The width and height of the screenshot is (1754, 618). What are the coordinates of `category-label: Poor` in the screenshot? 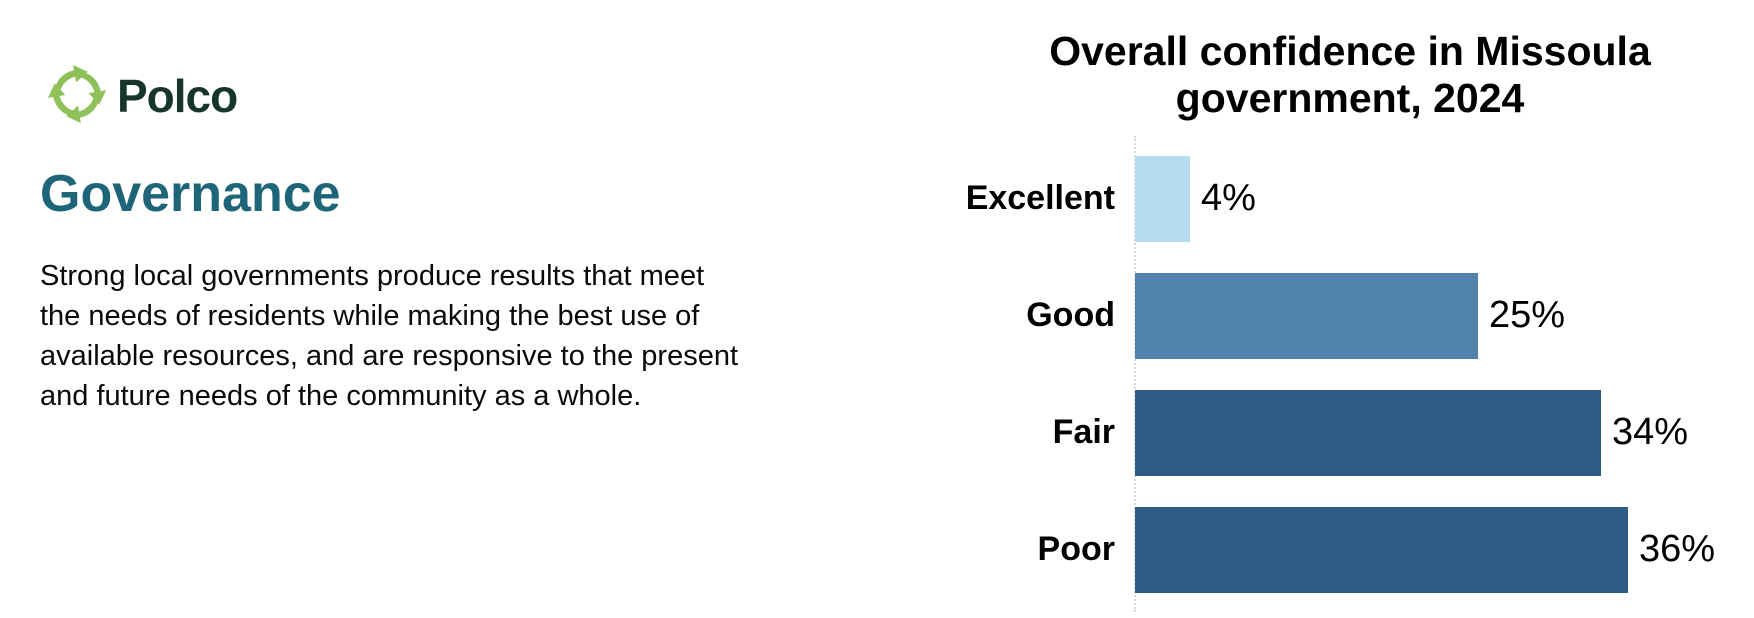 It's located at (1076, 549).